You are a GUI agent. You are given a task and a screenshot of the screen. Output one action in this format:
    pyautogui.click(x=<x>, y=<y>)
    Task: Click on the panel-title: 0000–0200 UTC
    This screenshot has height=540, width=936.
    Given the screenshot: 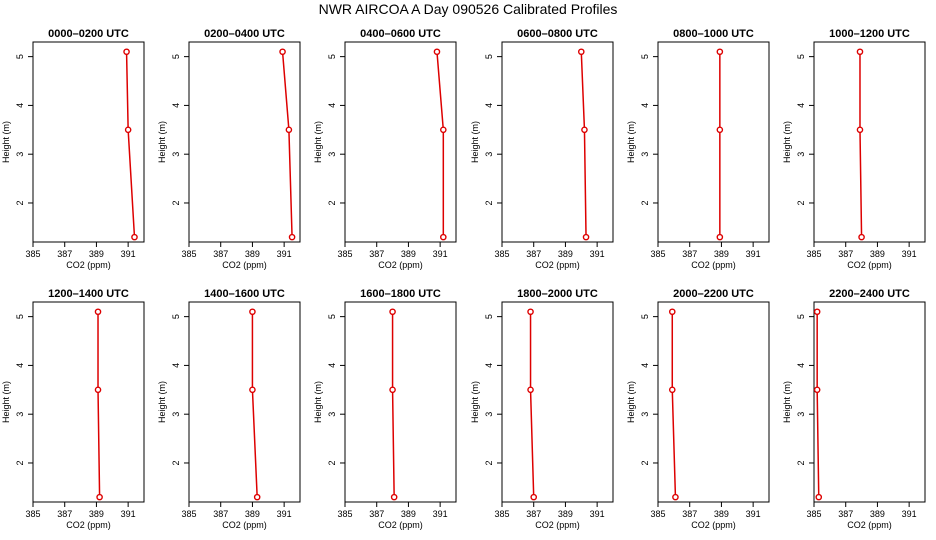 What is the action you would take?
    pyautogui.click(x=88, y=34)
    